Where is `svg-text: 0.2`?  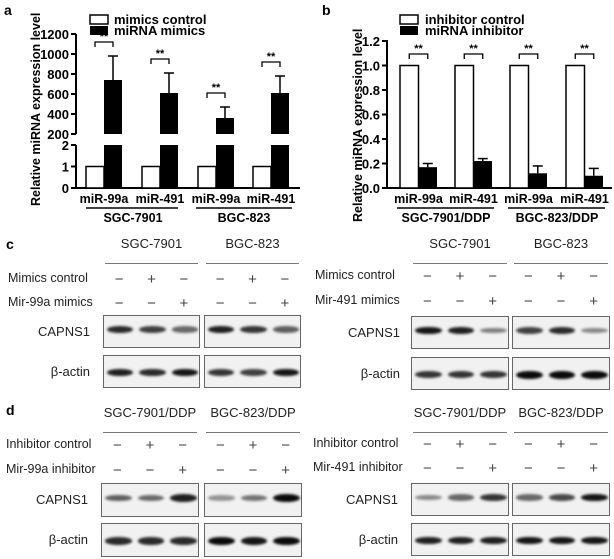
svg-text: 0.2 is located at coordinates (371, 164).